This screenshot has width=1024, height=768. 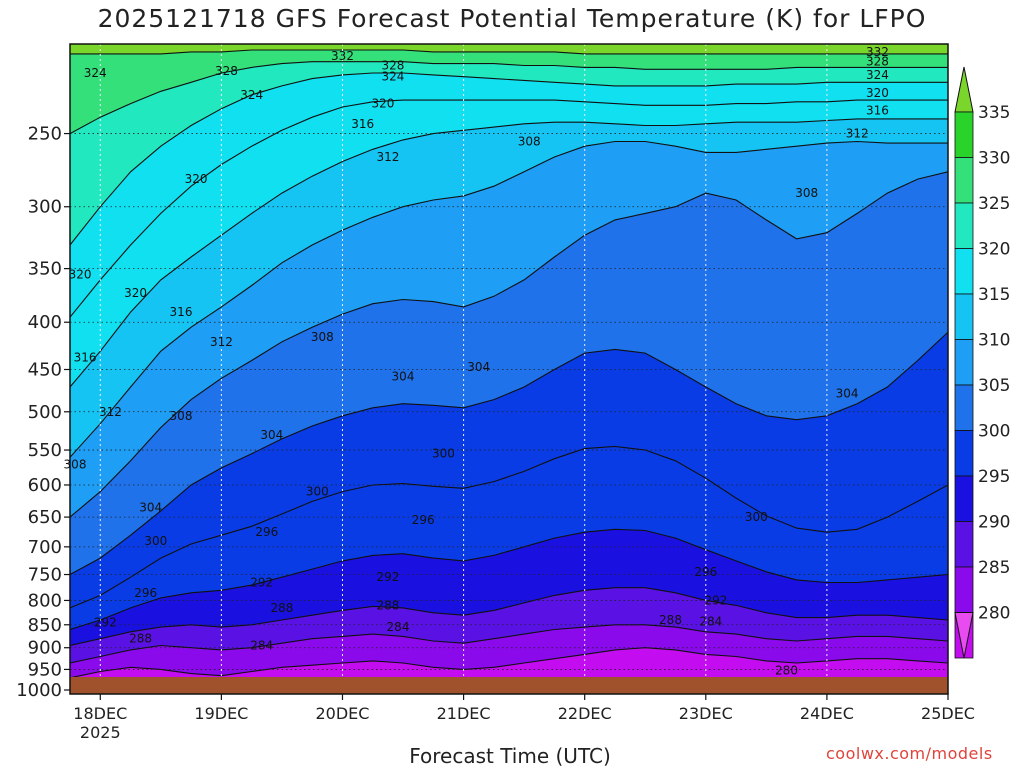 What do you see at coordinates (45, 485) in the screenshot?
I see `y-tick-label: 600` at bounding box center [45, 485].